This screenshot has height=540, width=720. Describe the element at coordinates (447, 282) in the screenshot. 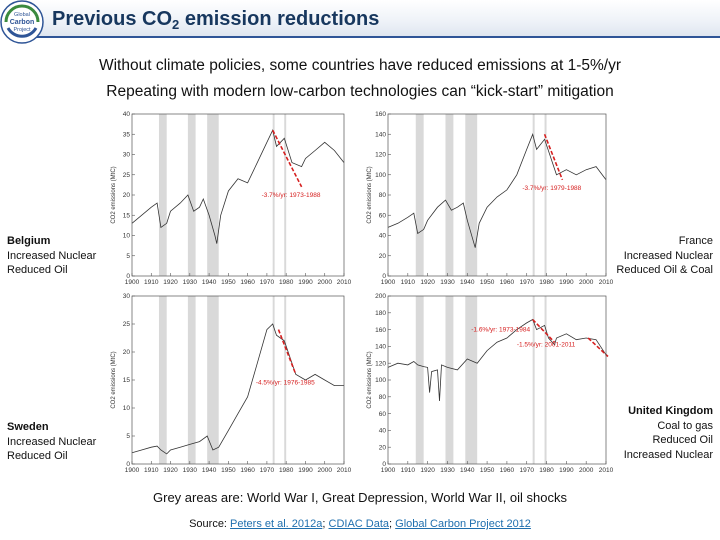

I see `france-xtick-label-3: 1930` at that location.